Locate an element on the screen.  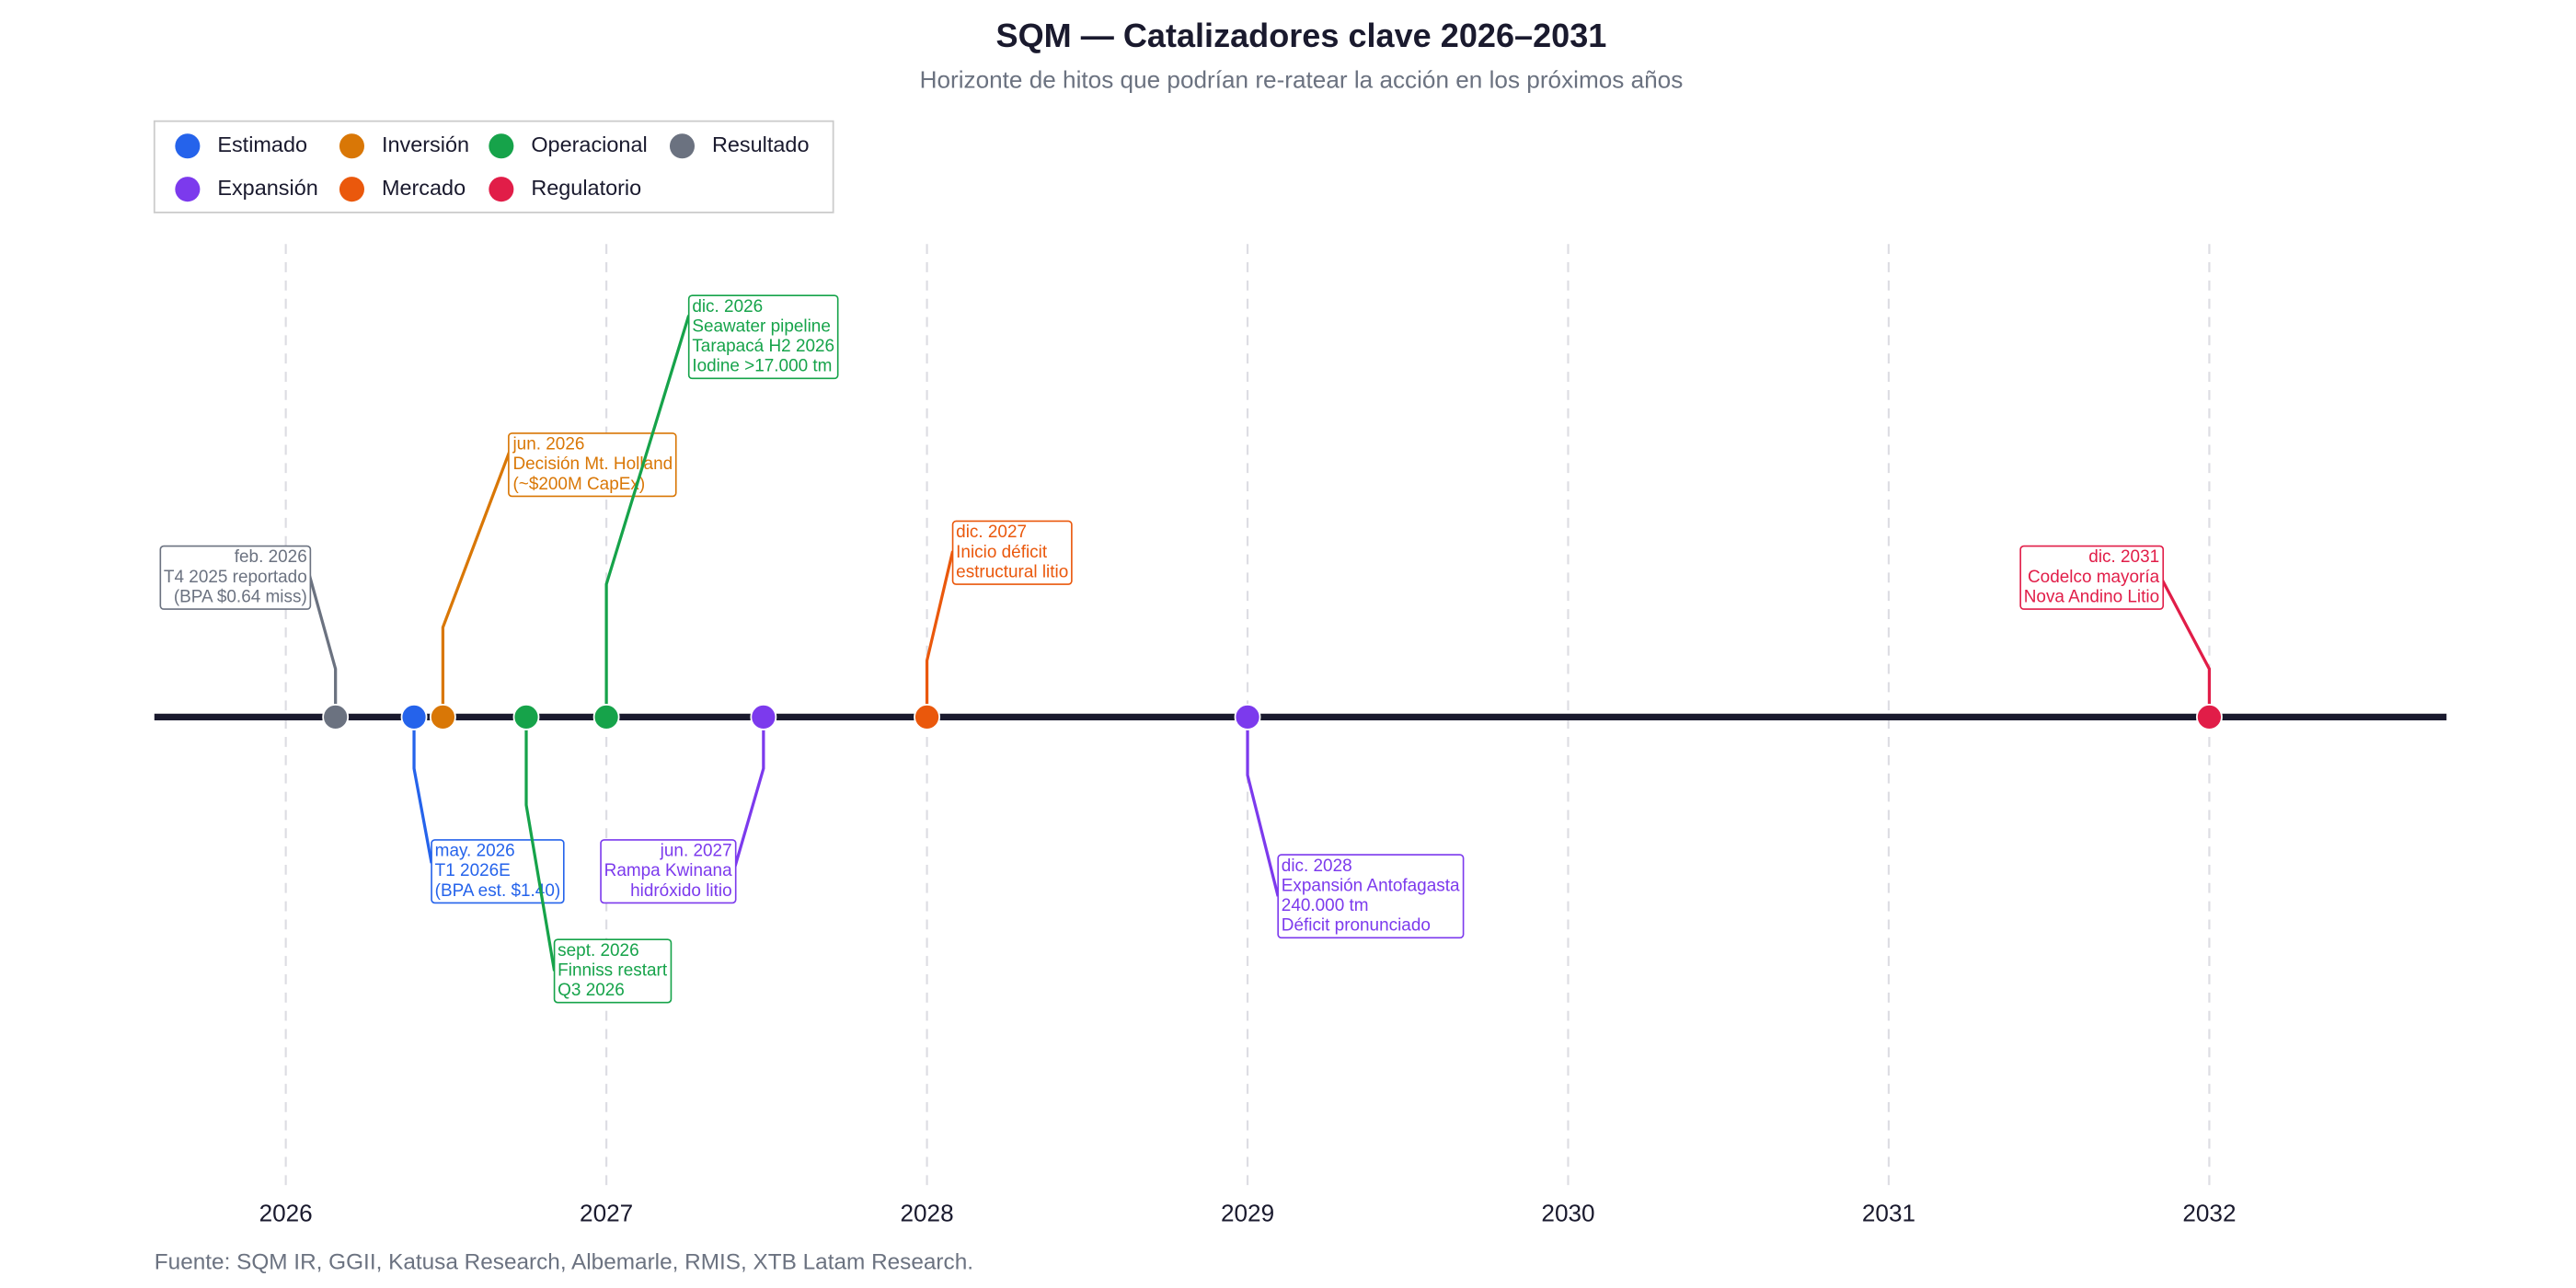
x-tick-label: 2027 is located at coordinates (606, 1213).